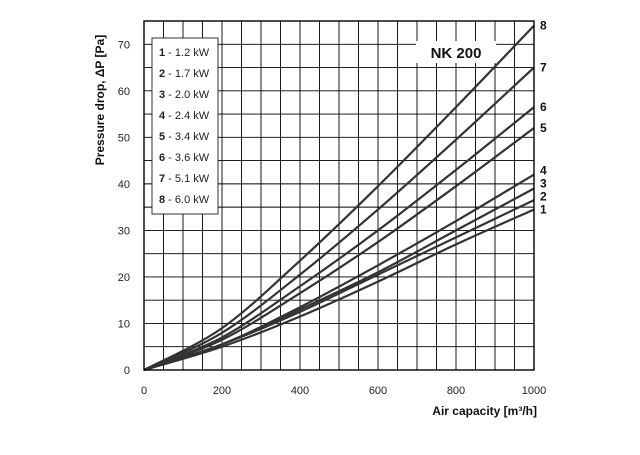  What do you see at coordinates (124, 231) in the screenshot?
I see `y-tick-label: 30` at bounding box center [124, 231].